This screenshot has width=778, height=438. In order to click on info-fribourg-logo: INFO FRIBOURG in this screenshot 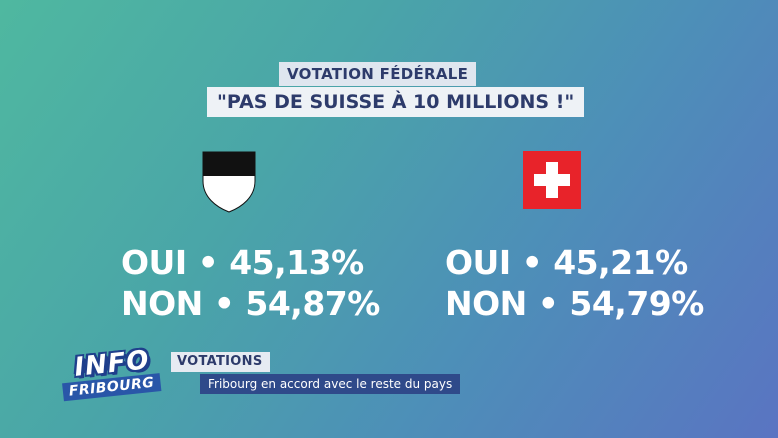, I will do `click(113, 379)`.